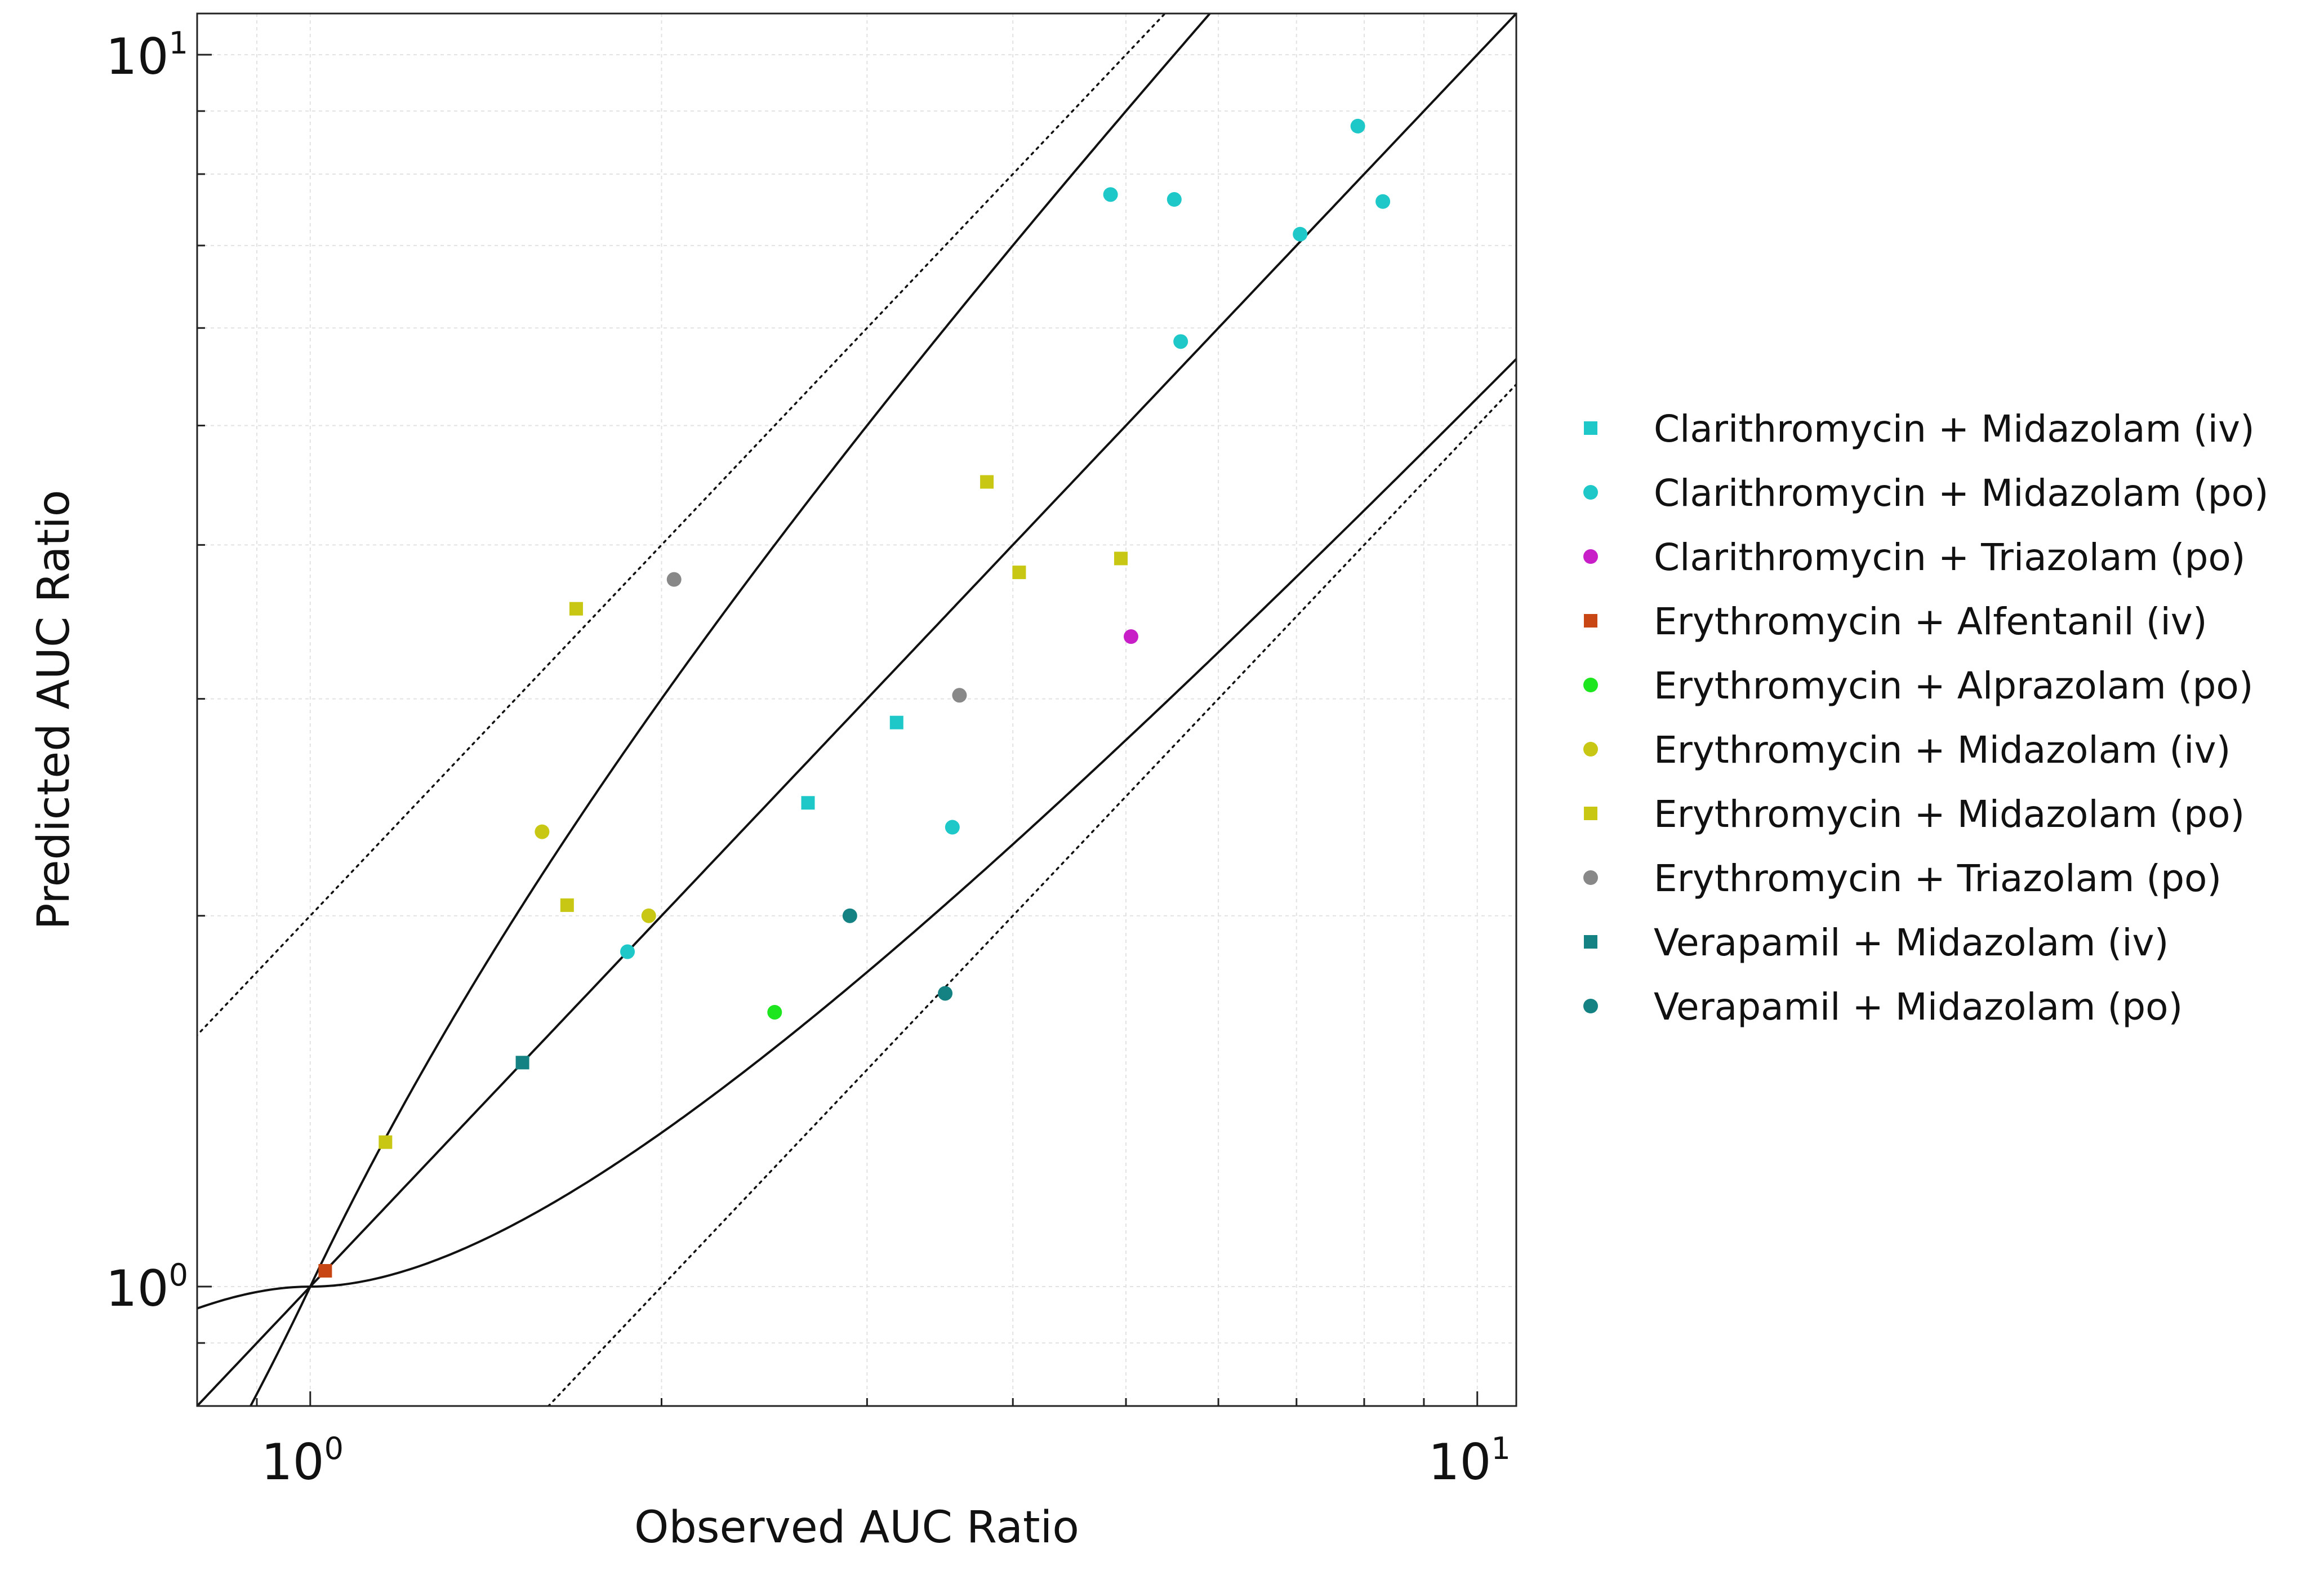 The image size is (2324, 1584). I want to click on y-tick-label: 100, so click(147, 1287).